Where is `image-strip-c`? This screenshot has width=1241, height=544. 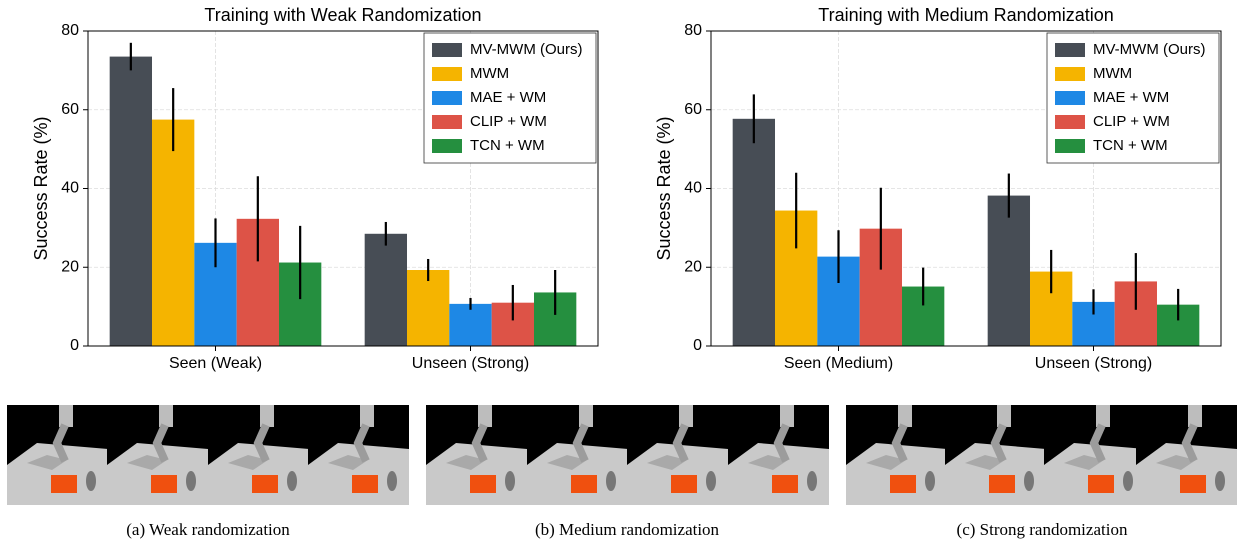 image-strip-c is located at coordinates (1041, 455).